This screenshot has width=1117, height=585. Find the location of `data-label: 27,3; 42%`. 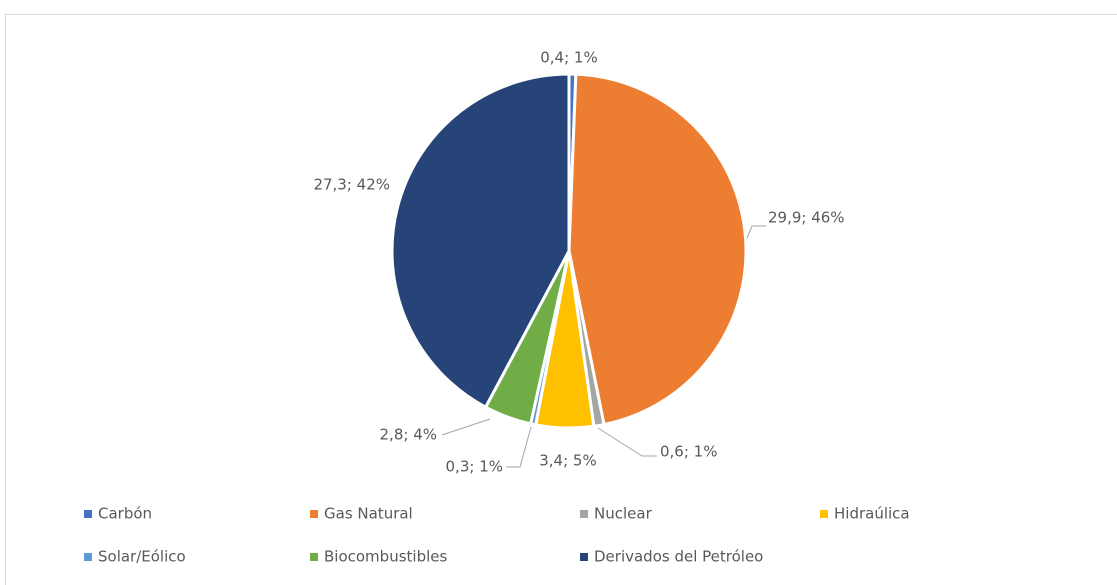

data-label: 27,3; 42% is located at coordinates (351, 185).